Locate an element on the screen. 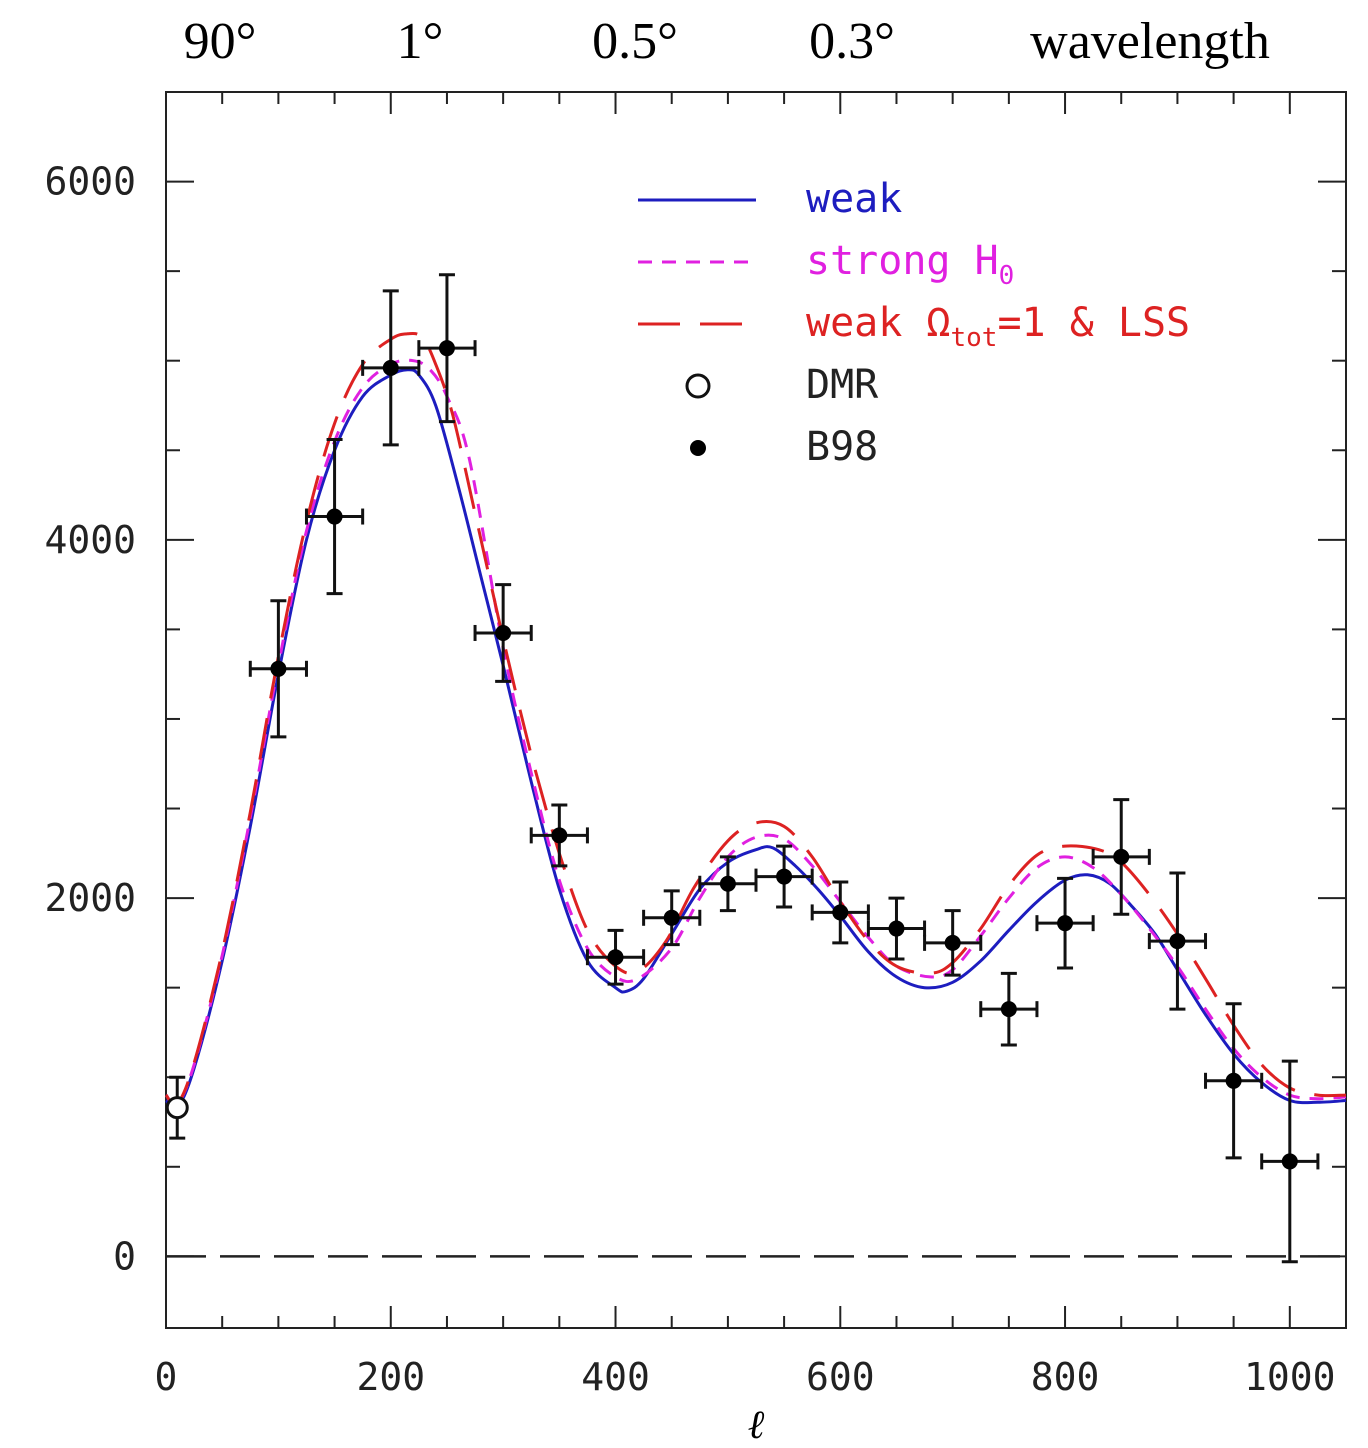 This screenshot has width=1368, height=1448. x-tick-label: 400 is located at coordinates (615, 1377).